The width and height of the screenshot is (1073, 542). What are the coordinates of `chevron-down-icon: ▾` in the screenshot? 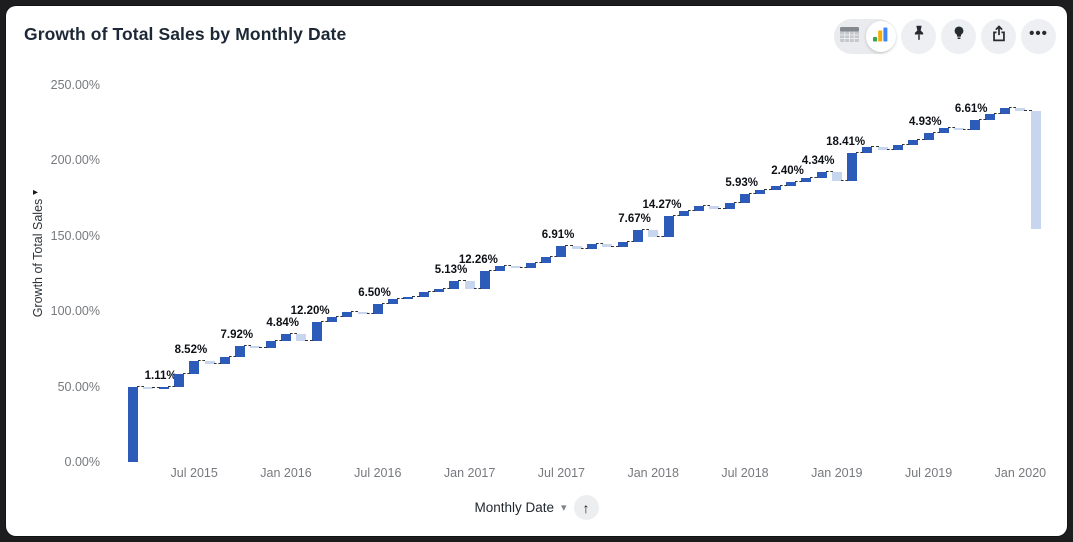 It's located at (564, 508).